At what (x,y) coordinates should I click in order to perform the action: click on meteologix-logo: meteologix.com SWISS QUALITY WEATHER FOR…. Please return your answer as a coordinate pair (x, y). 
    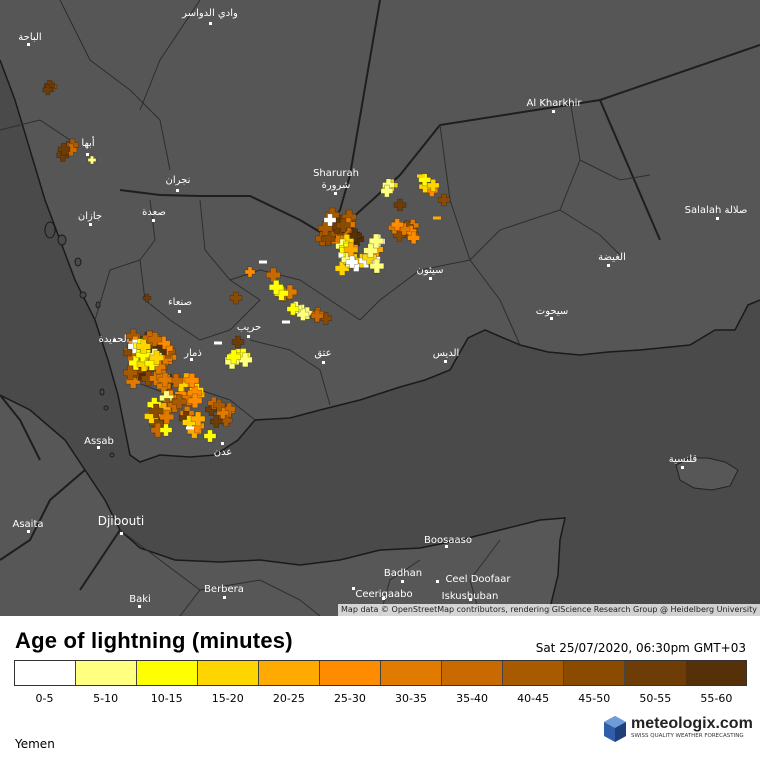
    Looking at the image, I should click on (678, 730).